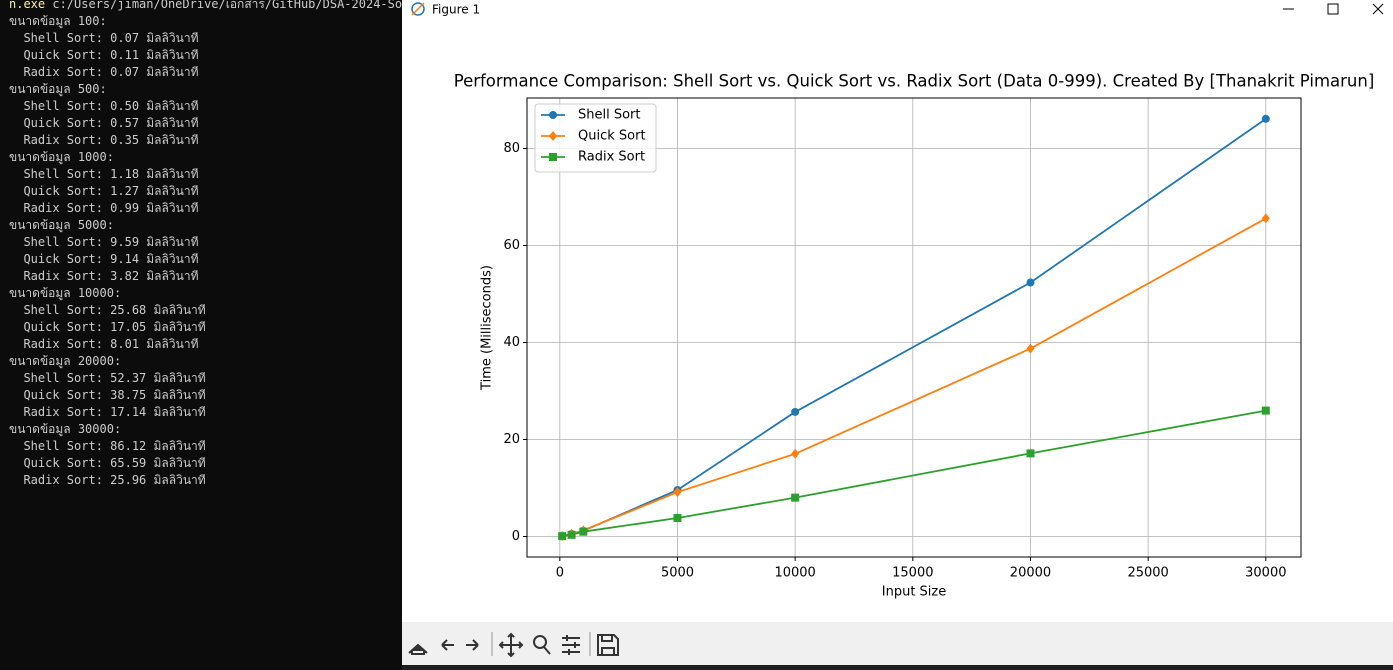 The height and width of the screenshot is (670, 1393). I want to click on y-tick-label: 60, so click(511, 245).